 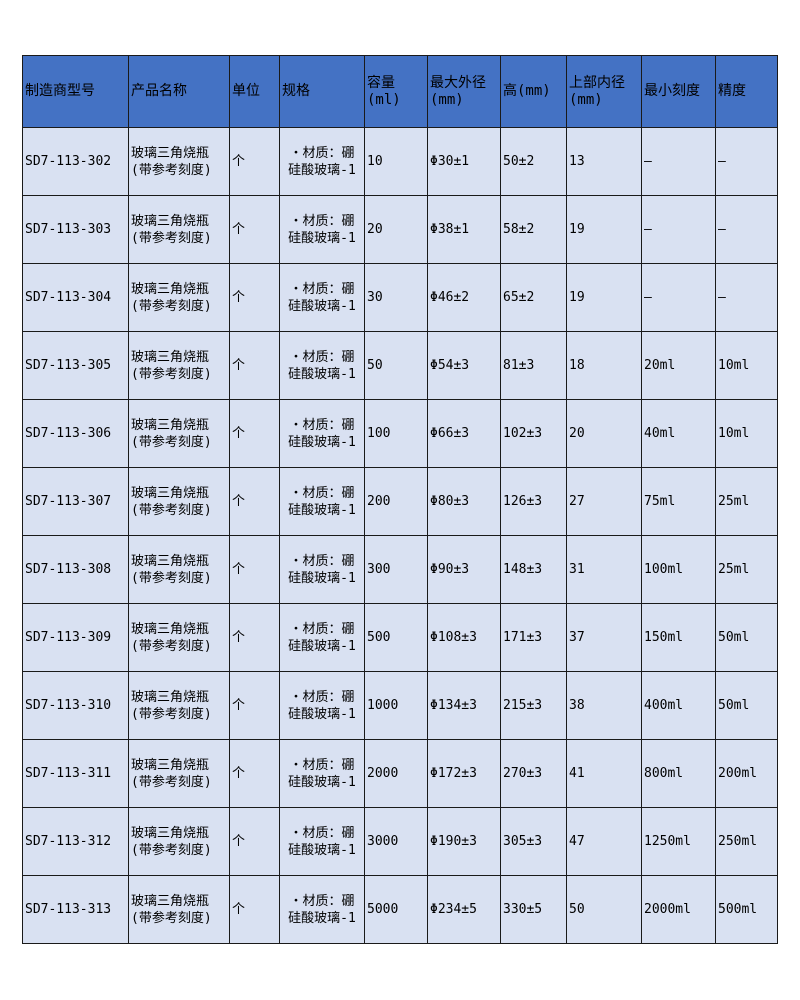 I want to click on cell-min-scale: 150ml, so click(x=678, y=637).